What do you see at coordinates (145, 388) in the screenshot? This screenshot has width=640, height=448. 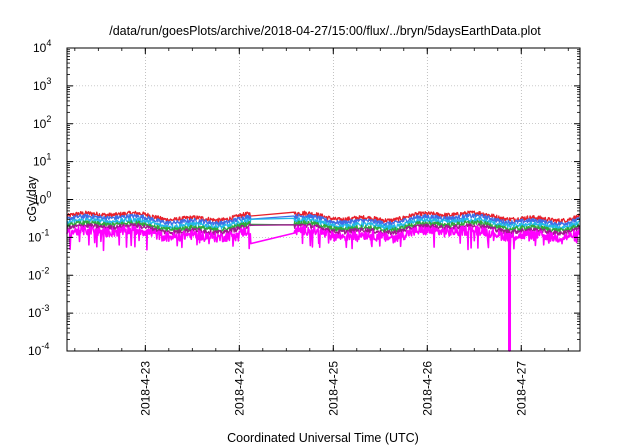 I see `x-tick-label: 2018-4-23` at bounding box center [145, 388].